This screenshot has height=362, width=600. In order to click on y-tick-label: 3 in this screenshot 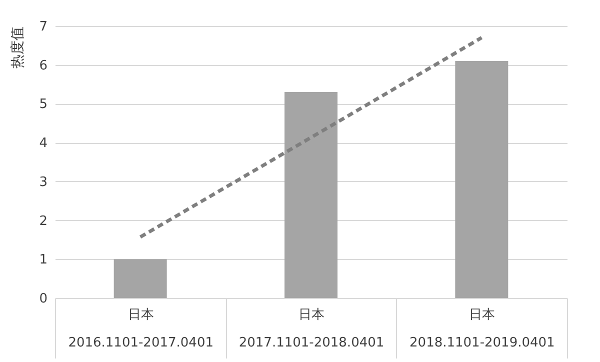, I will do `click(43, 182)`.